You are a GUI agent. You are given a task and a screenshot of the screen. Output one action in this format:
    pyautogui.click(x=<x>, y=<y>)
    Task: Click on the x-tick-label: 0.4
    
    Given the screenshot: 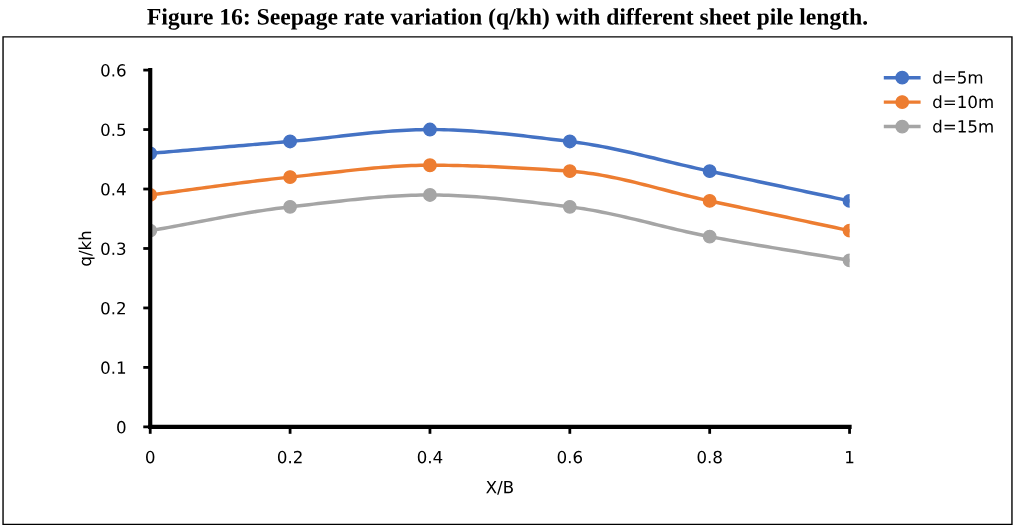 What is the action you would take?
    pyautogui.click(x=430, y=457)
    